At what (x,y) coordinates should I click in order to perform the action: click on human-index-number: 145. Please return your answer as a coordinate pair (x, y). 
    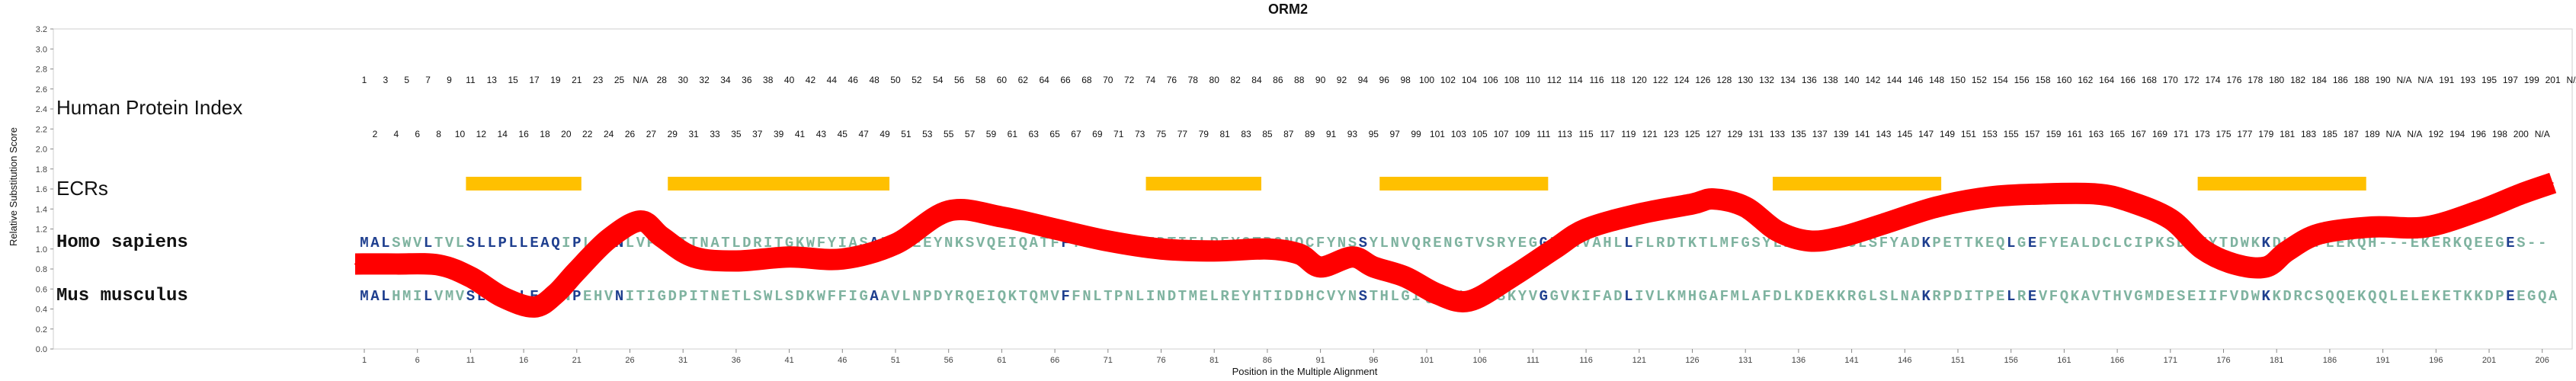
    Looking at the image, I should click on (1904, 134).